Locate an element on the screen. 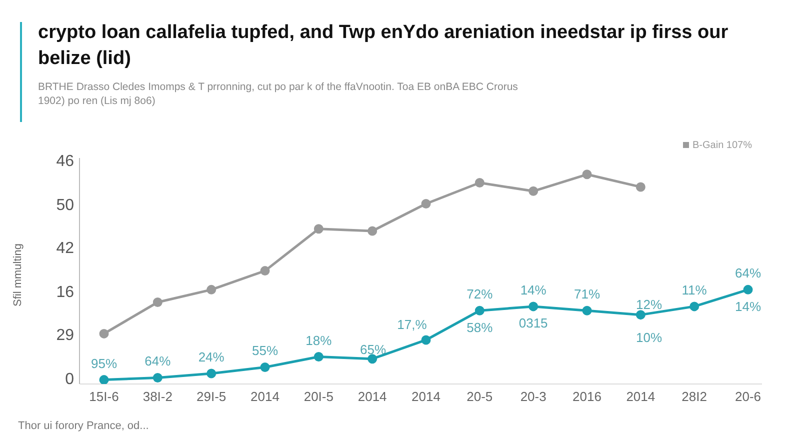 The width and height of the screenshot is (800, 445). text: Sfil mmulting is located at coordinates (18, 275).